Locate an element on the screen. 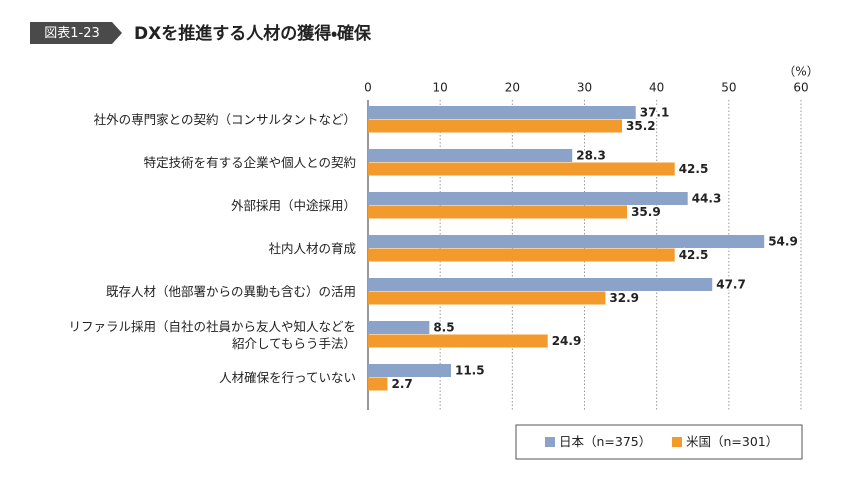 This screenshot has width=858, height=485. value-label: 35.2 is located at coordinates (641, 126).